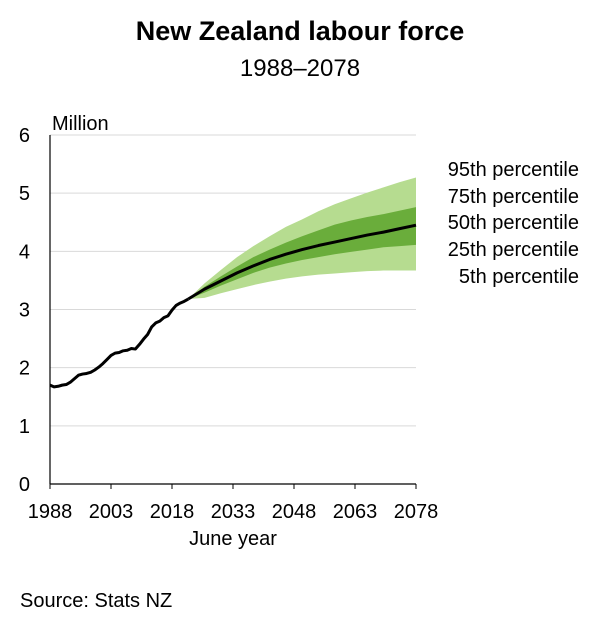 The image size is (600, 622). What do you see at coordinates (355, 512) in the screenshot?
I see `x-tick-label: 2063` at bounding box center [355, 512].